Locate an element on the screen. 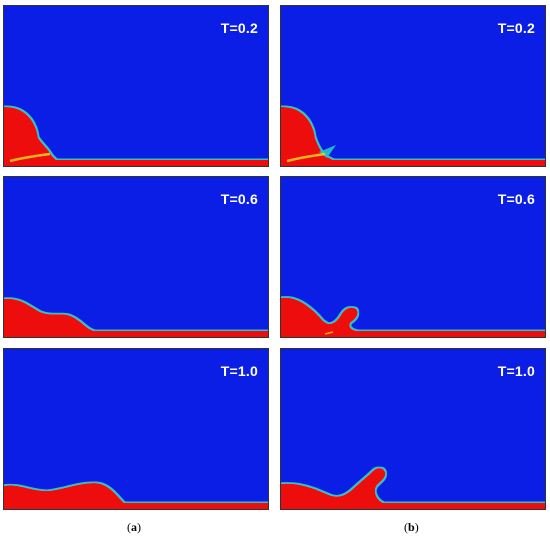  panel-a-t10: T=1.0 is located at coordinates (136, 429).